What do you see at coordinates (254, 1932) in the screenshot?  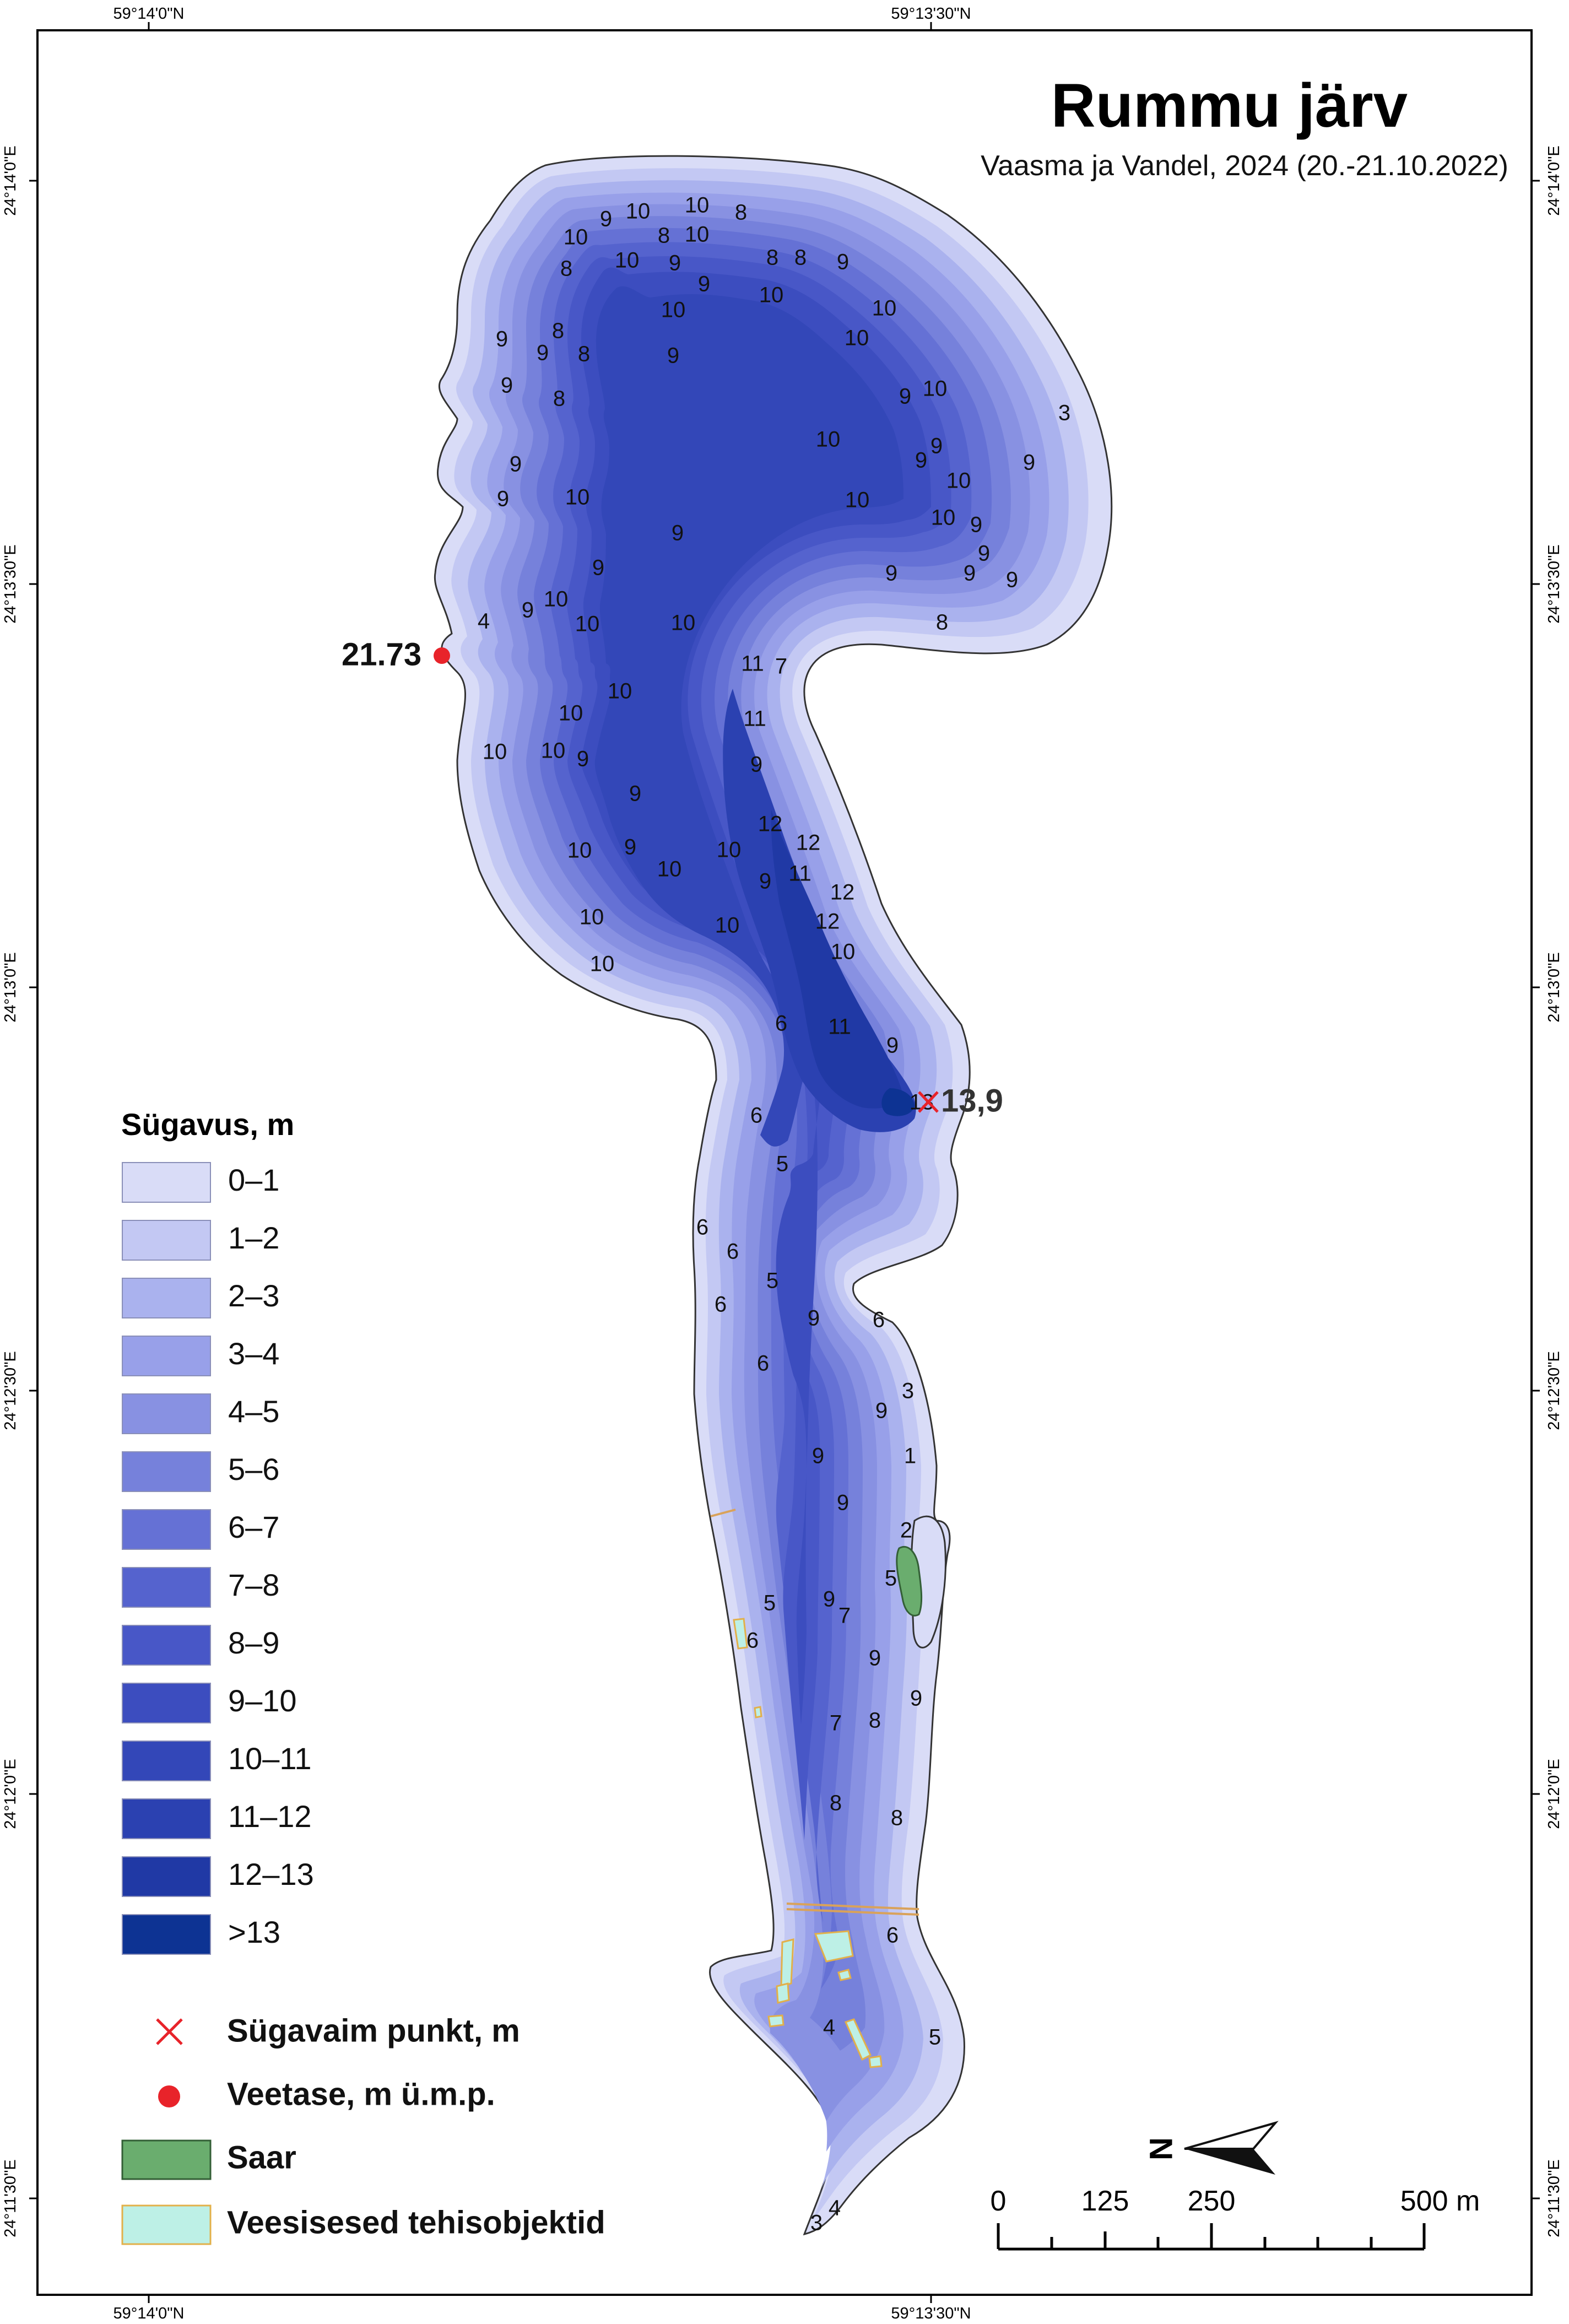 I see `legend-class-label: >13` at bounding box center [254, 1932].